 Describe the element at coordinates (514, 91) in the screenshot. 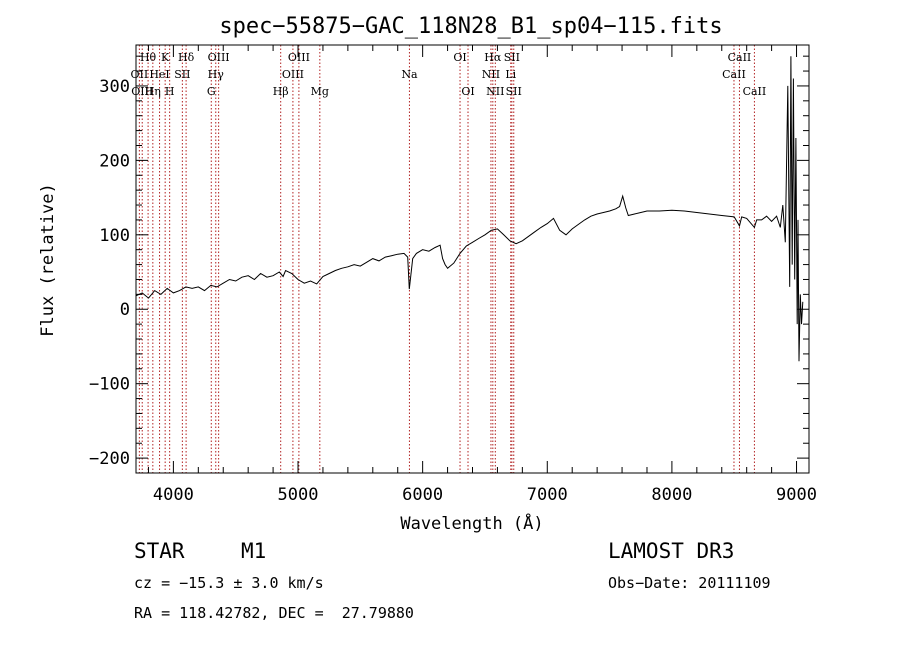

I see `line-label-24: SII` at that location.